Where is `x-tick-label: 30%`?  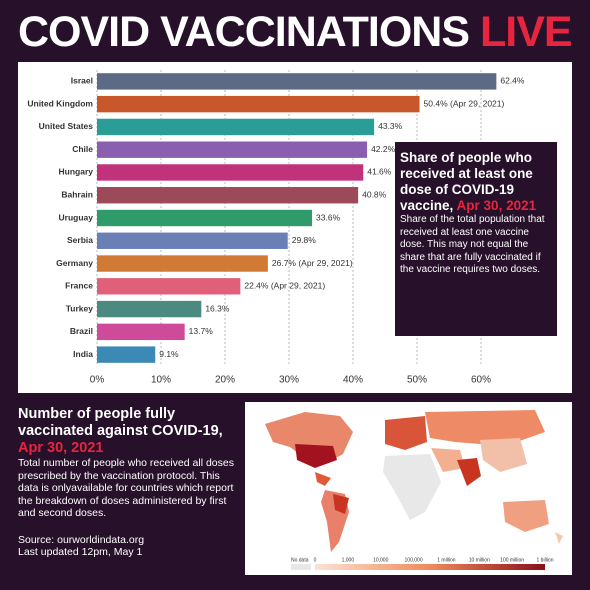
x-tick-label: 30% is located at coordinates (289, 380).